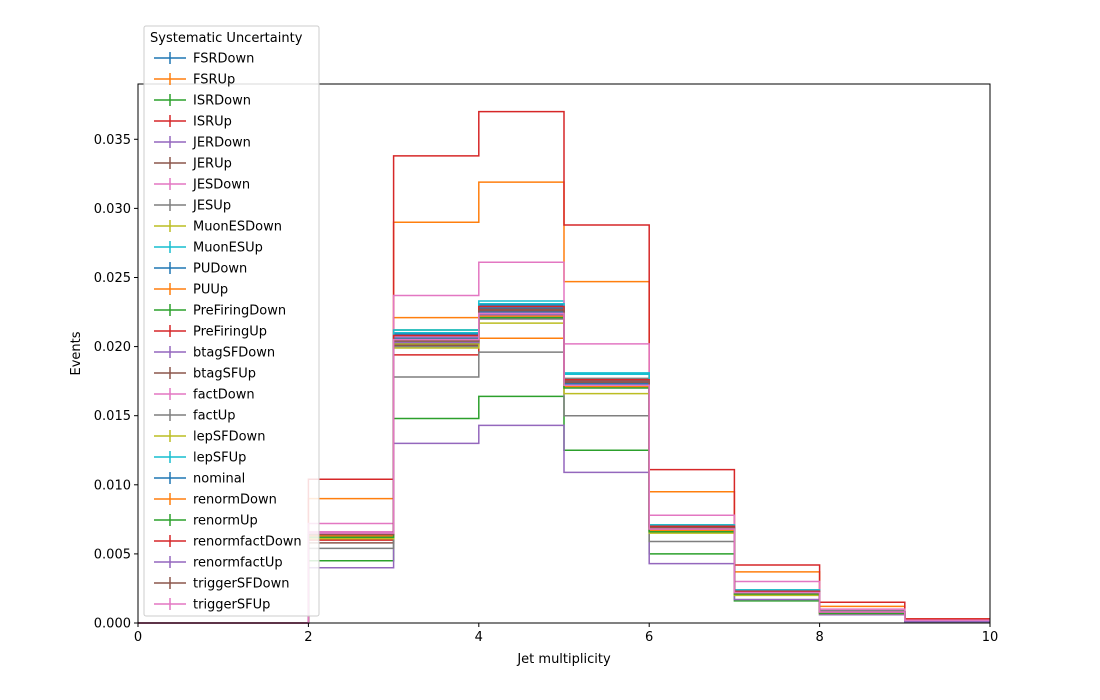 Image resolution: width=1100 pixels, height=700 pixels. What do you see at coordinates (112, 278) in the screenshot?
I see `y-tick-label: 0.025` at bounding box center [112, 278].